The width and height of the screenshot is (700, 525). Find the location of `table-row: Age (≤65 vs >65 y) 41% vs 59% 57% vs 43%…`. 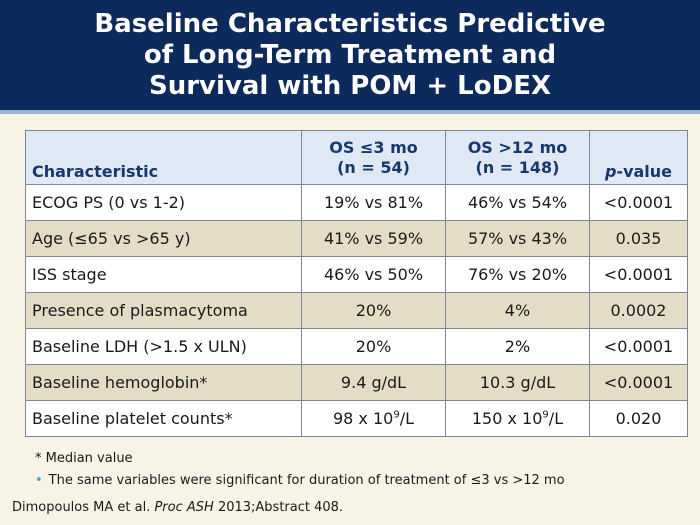

table-row: Age (≤65 vs >65 y) 41% vs 59% 57% vs 43%… is located at coordinates (356, 238).